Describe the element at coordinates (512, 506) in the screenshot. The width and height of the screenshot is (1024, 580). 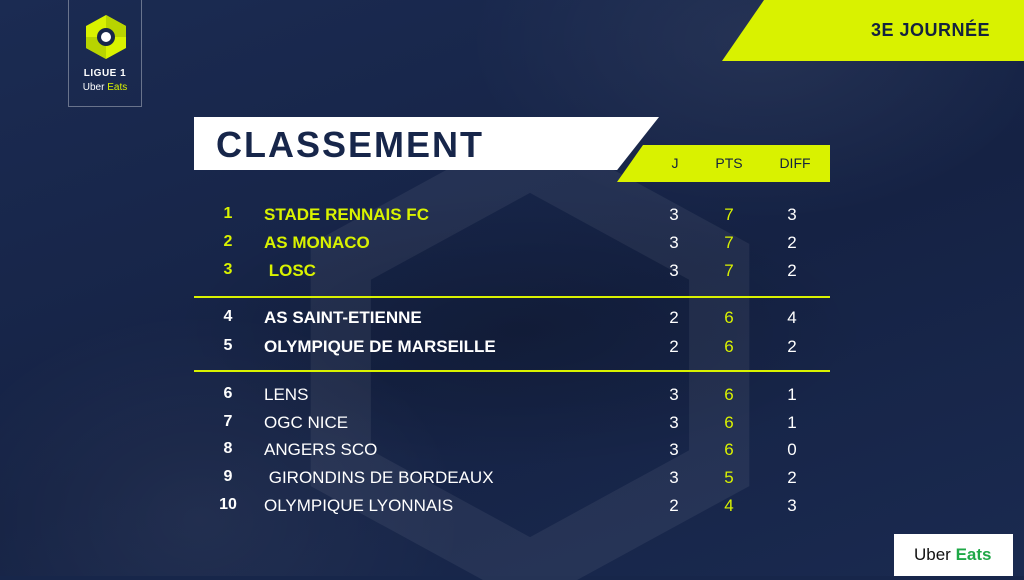
I see `table-row: 10 OLYMPIQUE LYONNAIS 2 4 3` at that location.